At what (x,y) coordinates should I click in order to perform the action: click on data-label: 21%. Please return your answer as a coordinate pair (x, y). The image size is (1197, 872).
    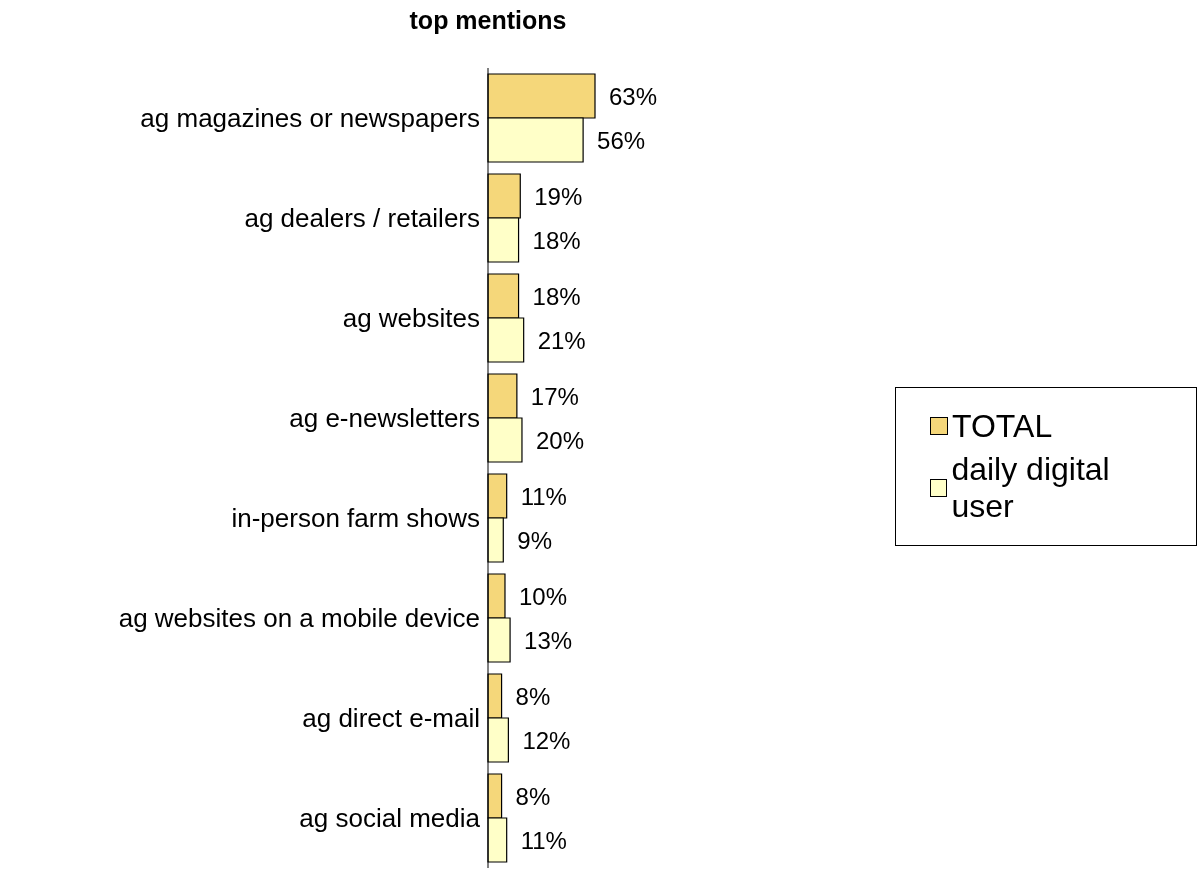
    Looking at the image, I should click on (561, 340).